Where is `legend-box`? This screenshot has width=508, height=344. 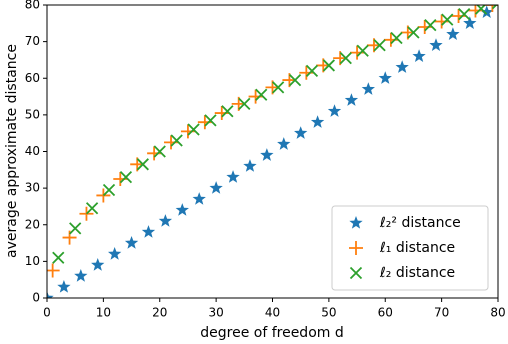 legend-box is located at coordinates (410, 248).